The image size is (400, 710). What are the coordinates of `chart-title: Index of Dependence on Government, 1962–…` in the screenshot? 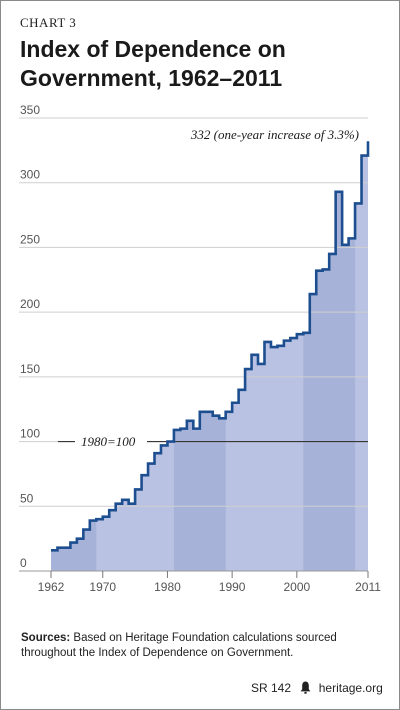 It's located at (205, 64).